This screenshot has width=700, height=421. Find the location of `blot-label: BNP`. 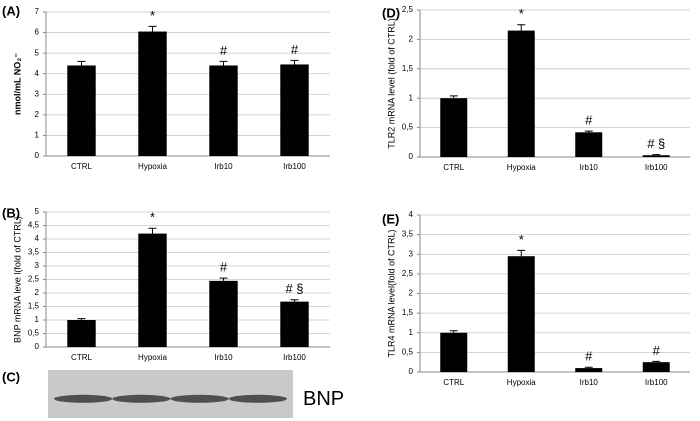

blot-label: BNP is located at coordinates (323, 399).